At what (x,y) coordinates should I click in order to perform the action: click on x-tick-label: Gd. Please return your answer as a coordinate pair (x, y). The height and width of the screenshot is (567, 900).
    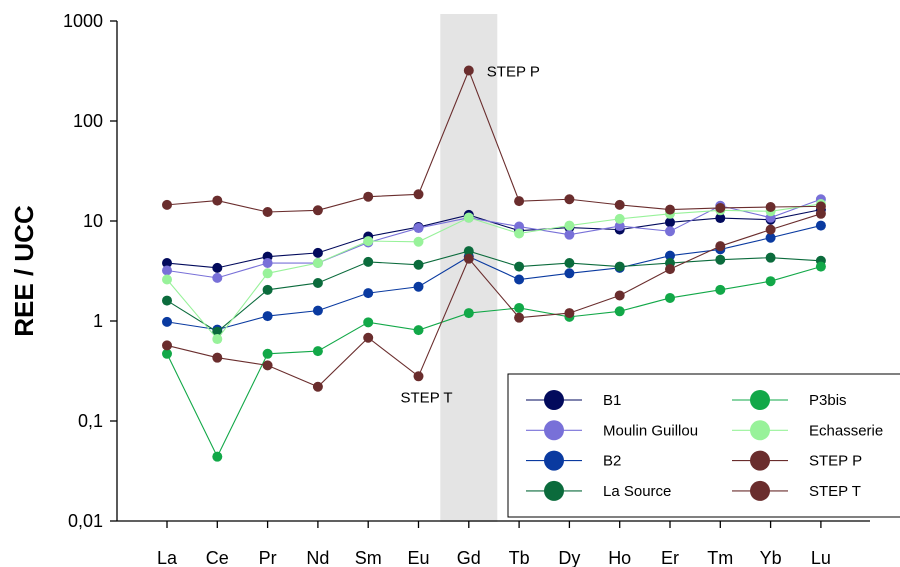
    Looking at the image, I should click on (469, 557).